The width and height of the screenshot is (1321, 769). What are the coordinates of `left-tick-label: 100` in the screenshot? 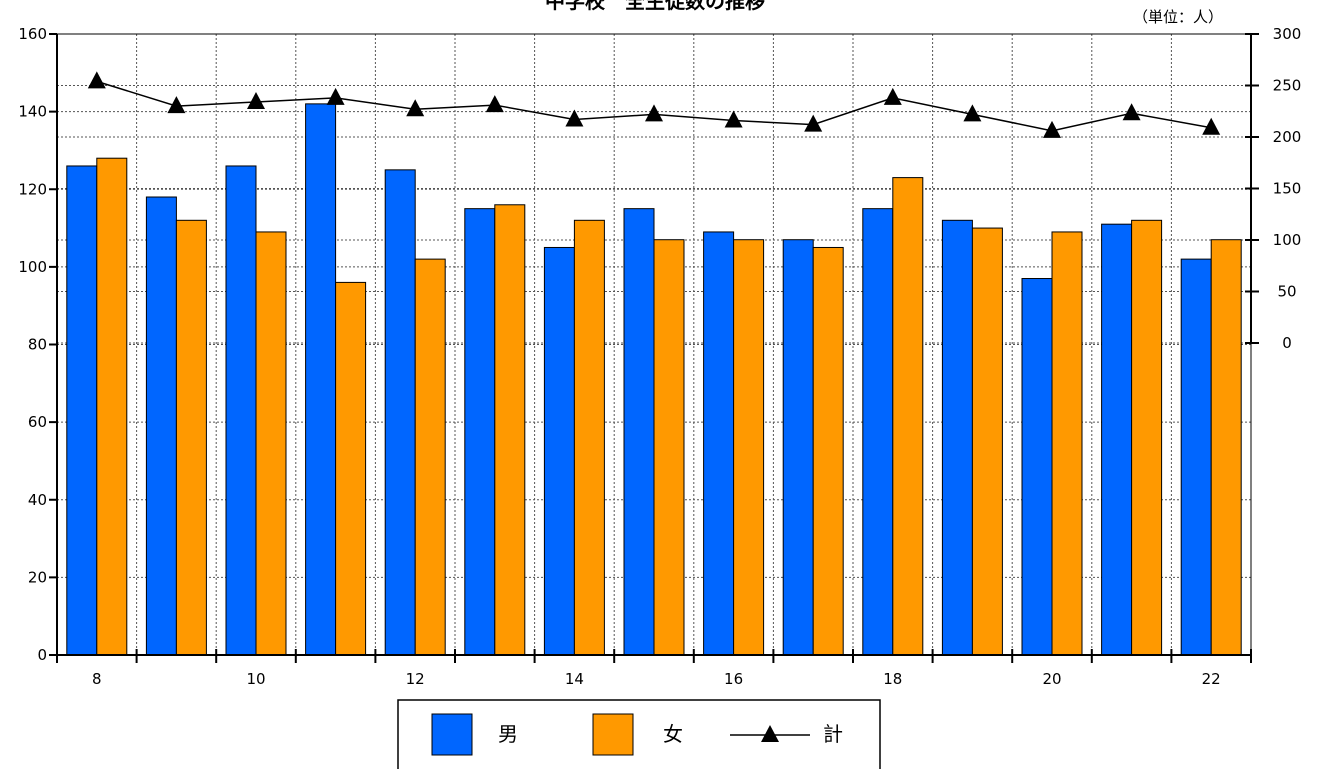 It's located at (32, 267).